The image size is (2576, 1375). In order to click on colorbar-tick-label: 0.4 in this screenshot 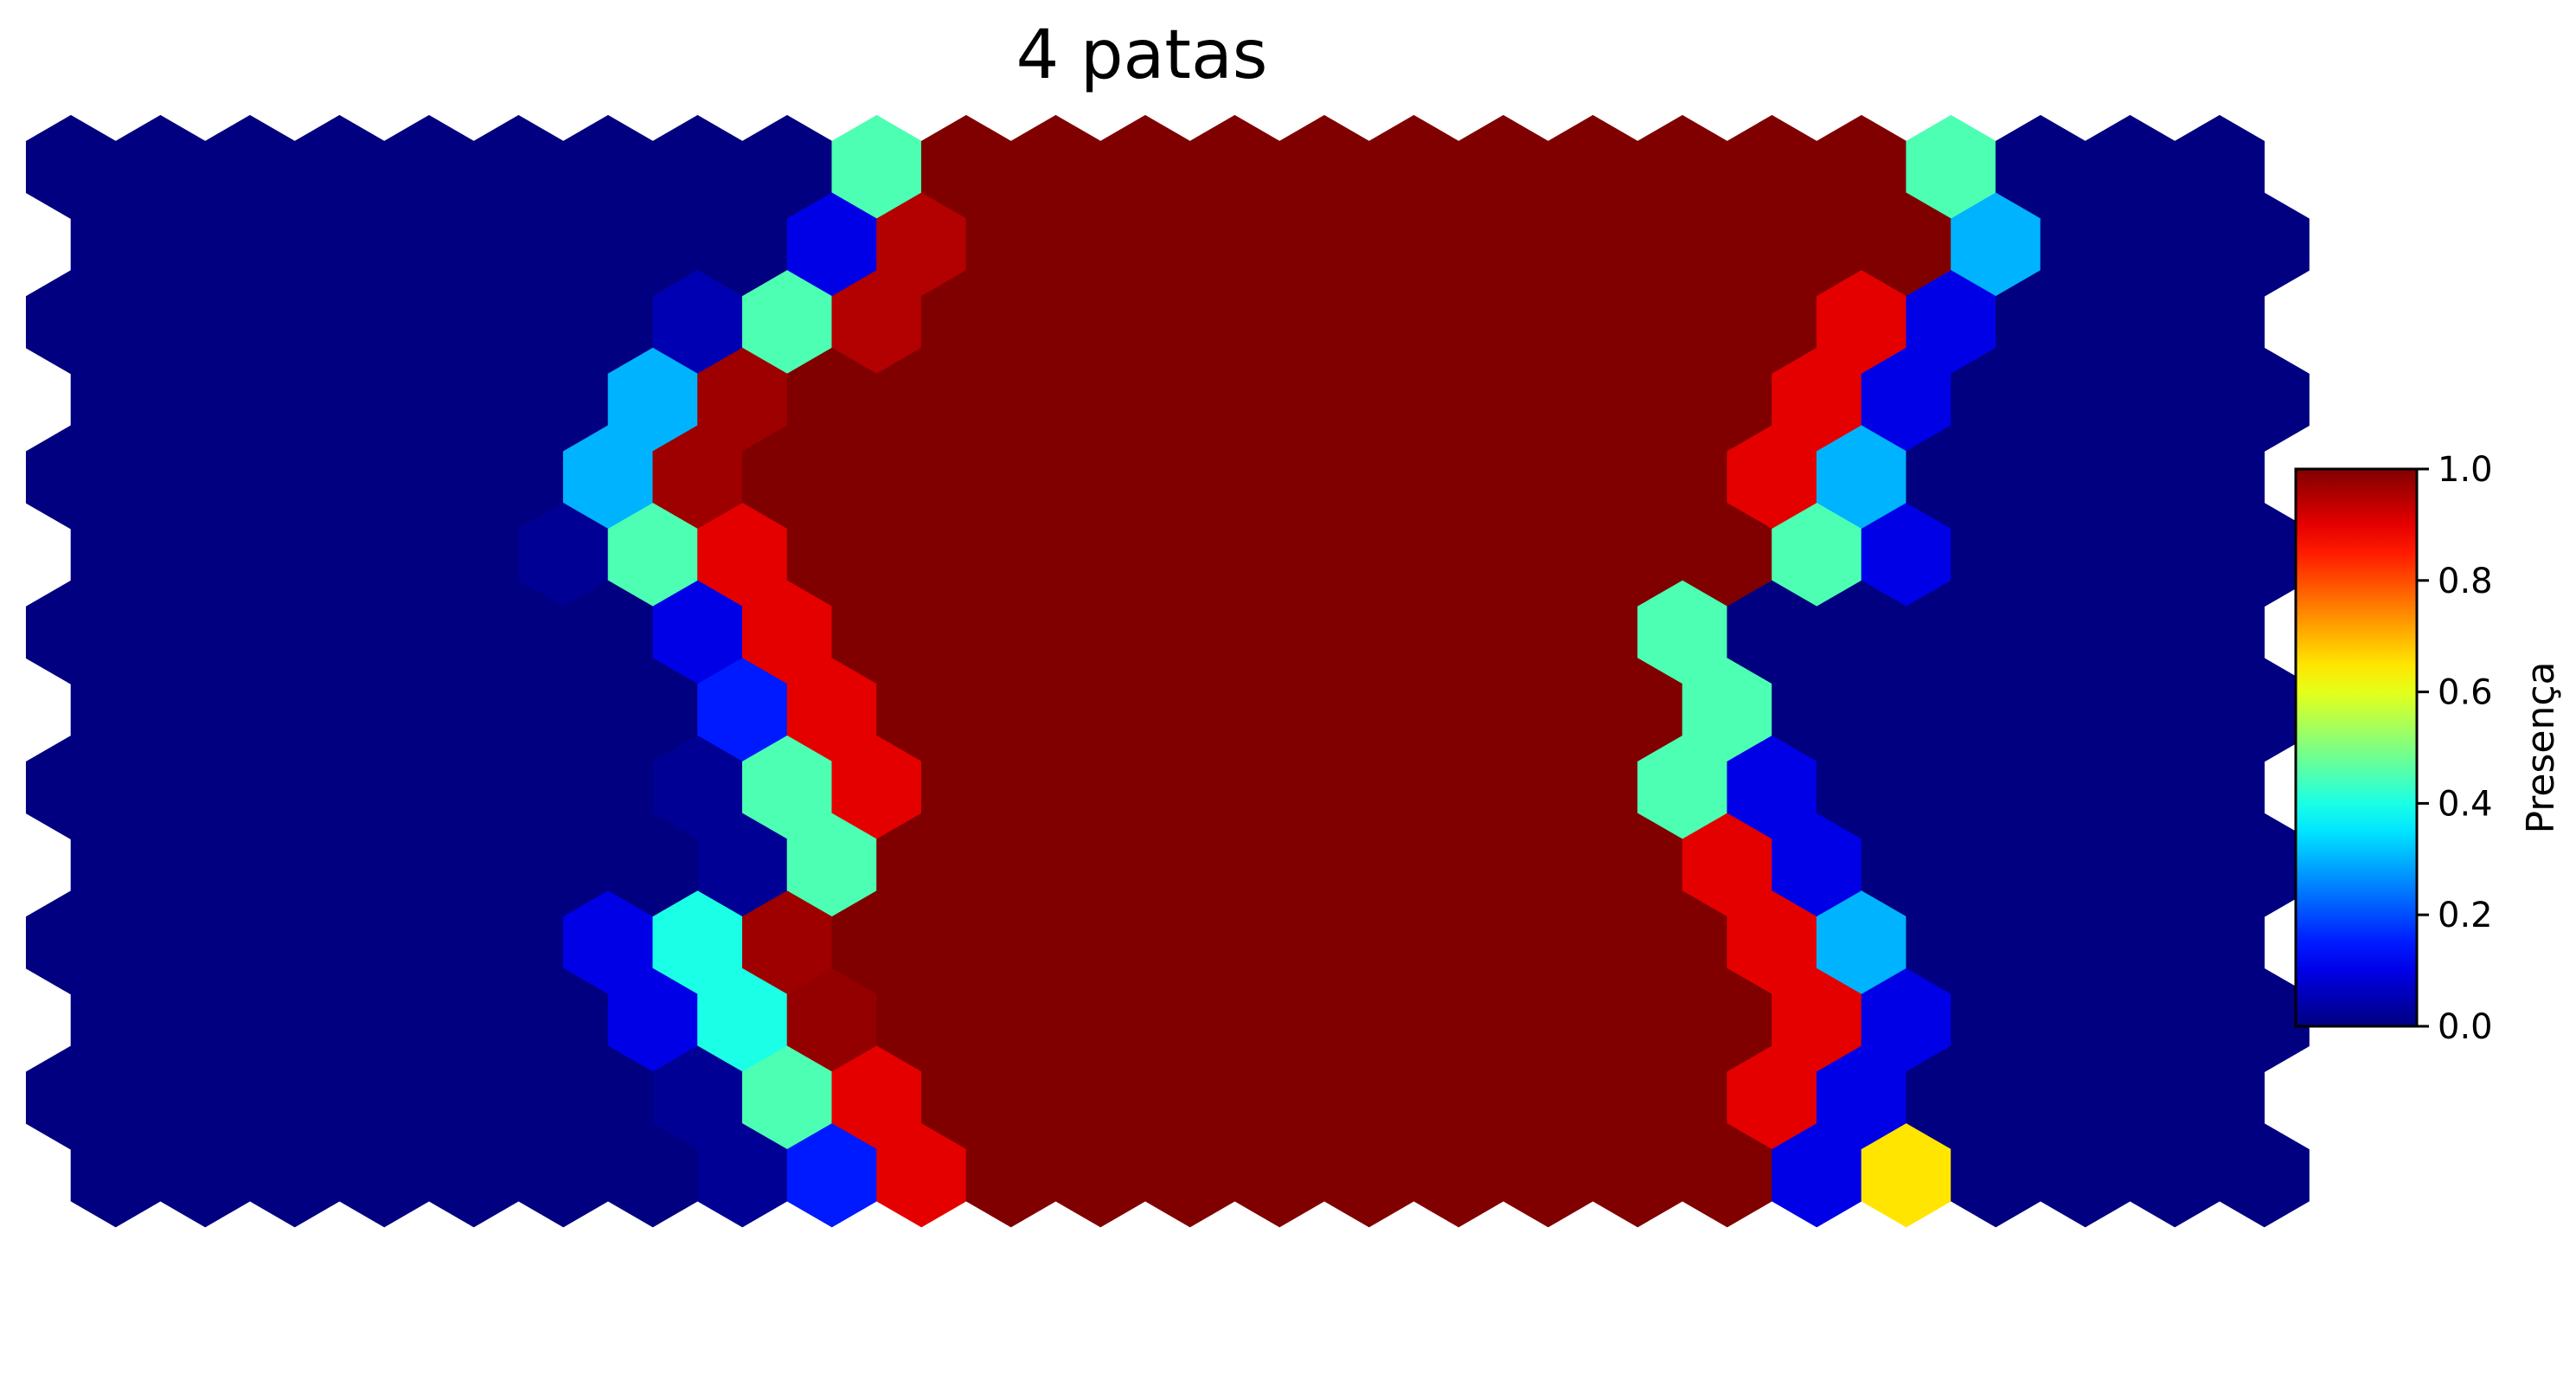, I will do `click(2465, 804)`.